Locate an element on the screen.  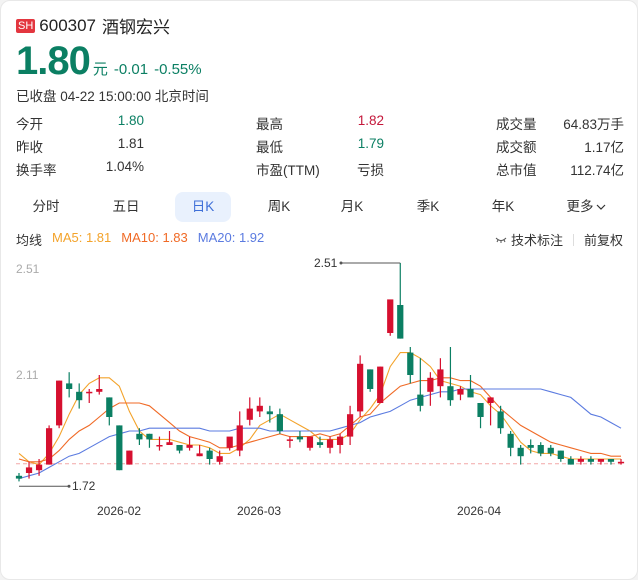
price-row: 1.80 元 -0.01 -0.55% is located at coordinates (109, 61).